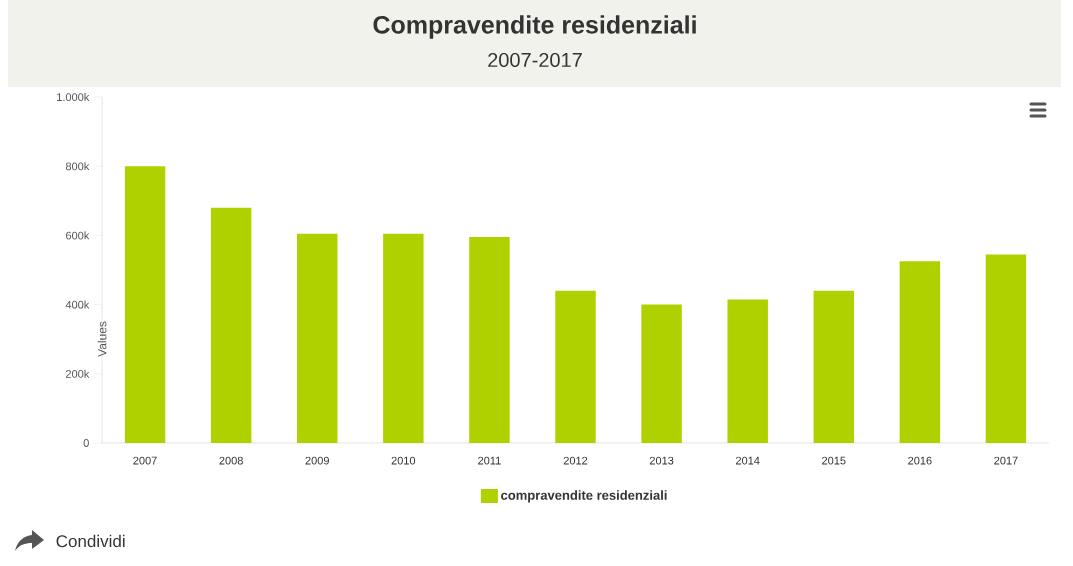 The image size is (1073, 566). Describe the element at coordinates (86, 443) in the screenshot. I see `y-tick-label: 0` at that location.